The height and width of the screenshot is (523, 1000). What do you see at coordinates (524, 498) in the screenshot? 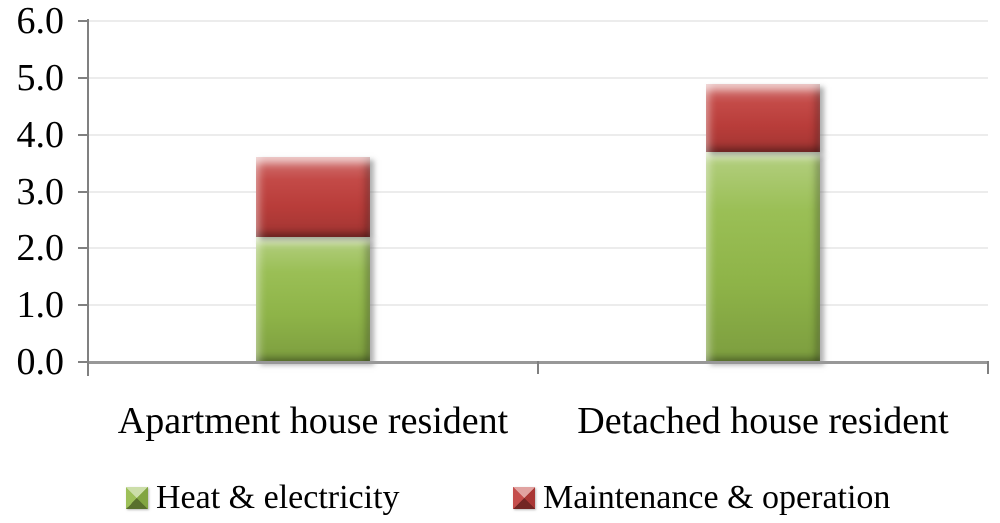
I see `maintenance-operation-swatch-icon` at bounding box center [524, 498].